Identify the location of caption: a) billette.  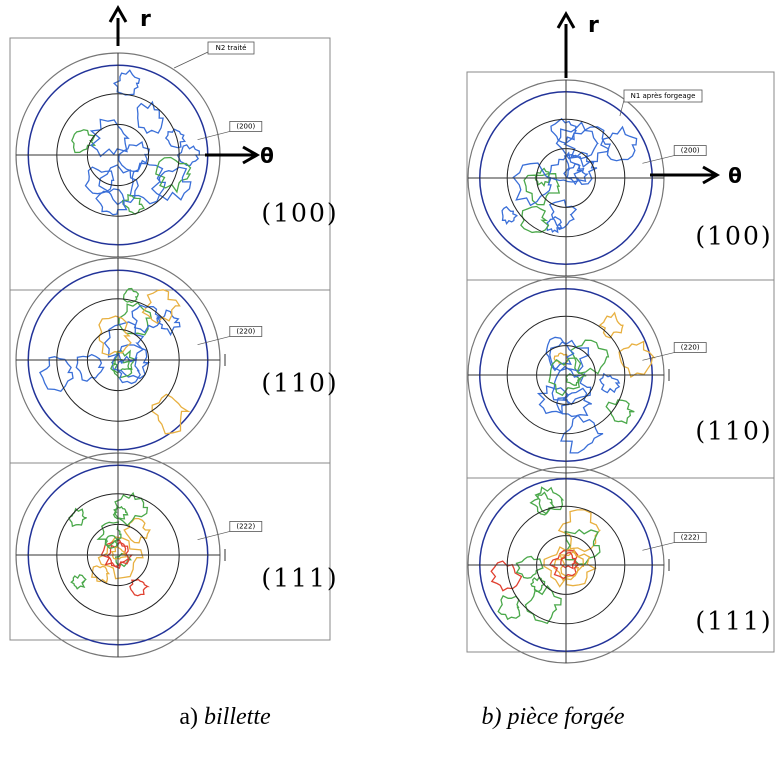
(225, 717).